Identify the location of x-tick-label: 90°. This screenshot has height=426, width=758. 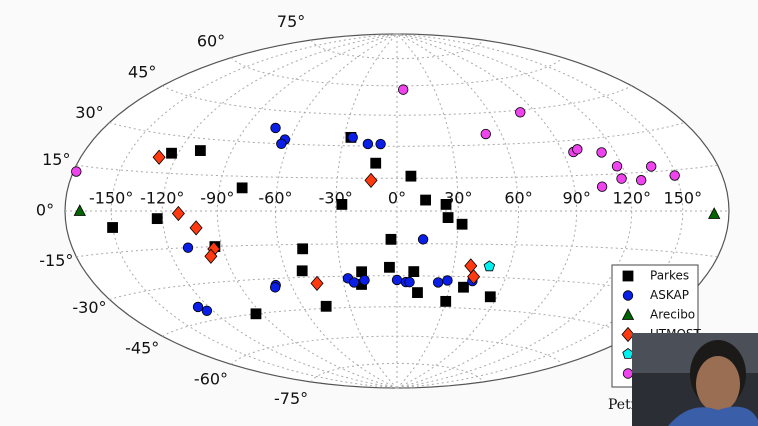
(576, 198).